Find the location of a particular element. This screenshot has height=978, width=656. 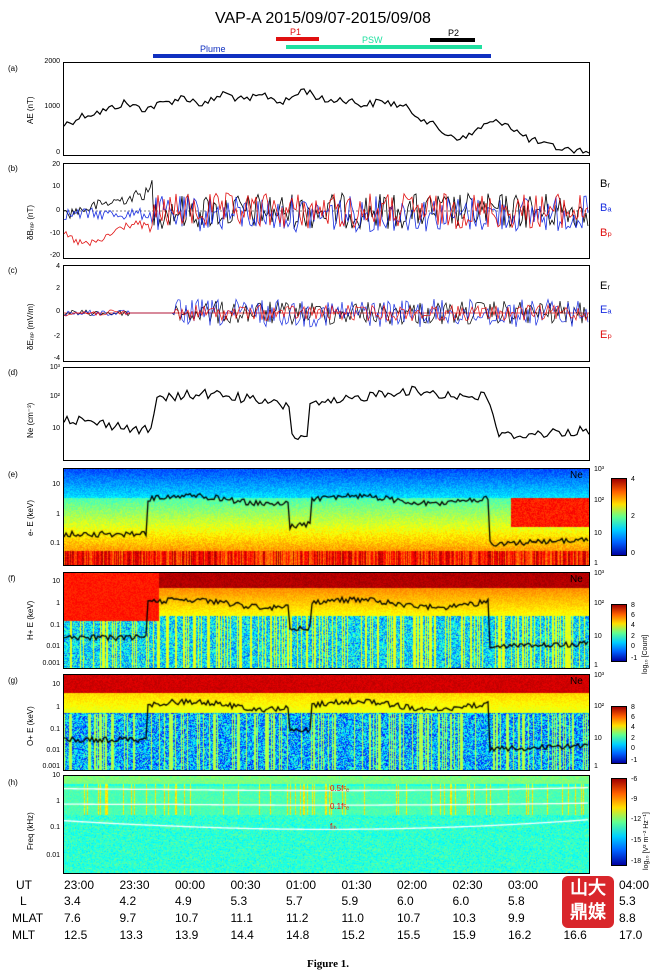

colorbar-g-tick: 6 is located at coordinates (633, 717).